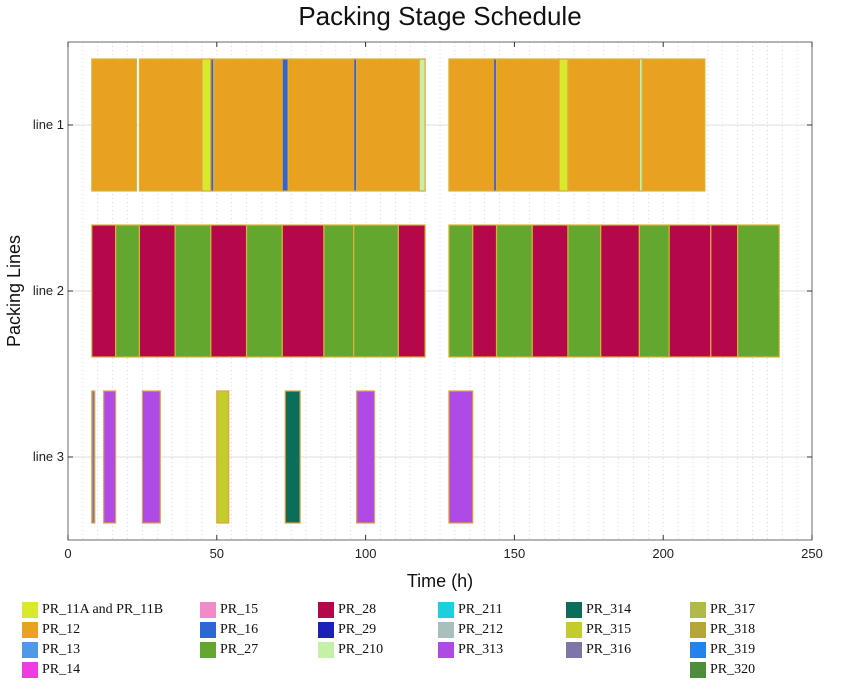 The image size is (854, 691). What do you see at coordinates (239, 649) in the screenshot?
I see `legend-label: PR_27` at bounding box center [239, 649].